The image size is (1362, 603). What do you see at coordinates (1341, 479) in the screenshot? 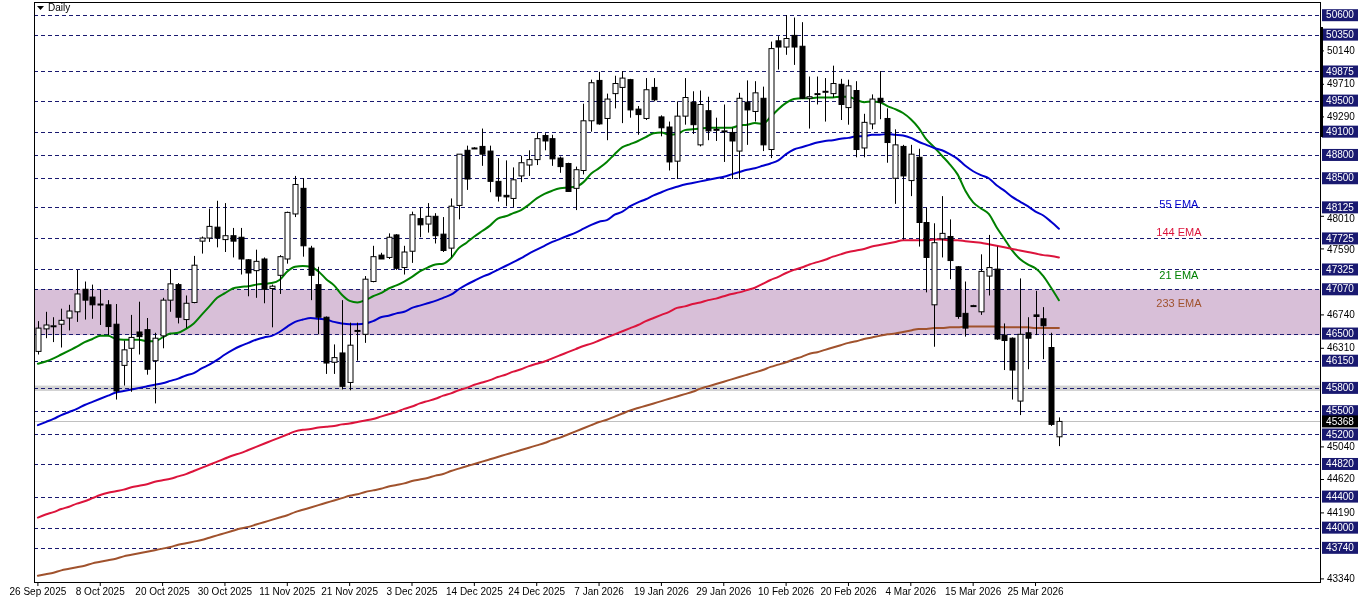
I see `y-tick-label: 44620` at bounding box center [1341, 479].